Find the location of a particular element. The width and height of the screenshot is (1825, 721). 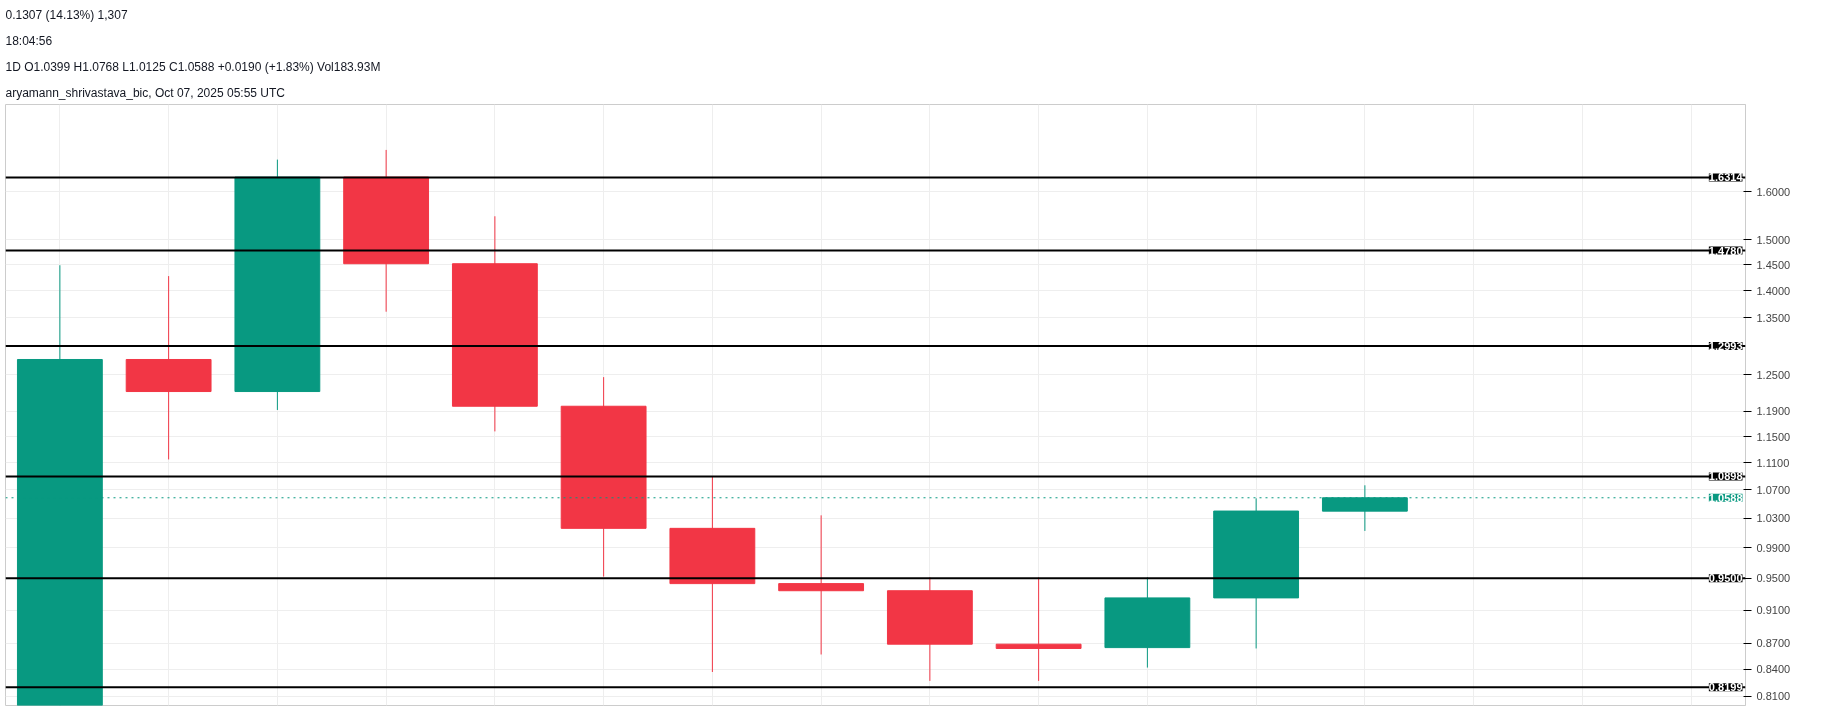

ref-line-label: 1.2993 is located at coordinates (1725, 346).